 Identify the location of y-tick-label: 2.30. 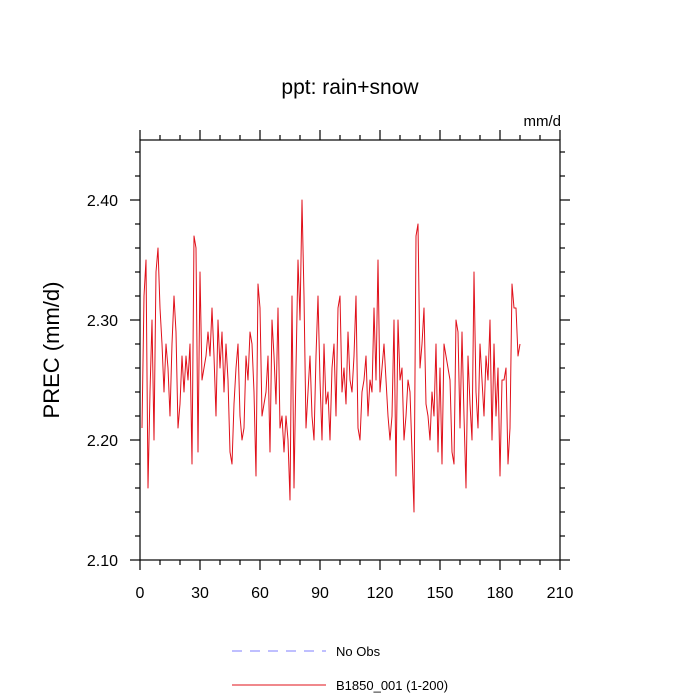
(102, 321).